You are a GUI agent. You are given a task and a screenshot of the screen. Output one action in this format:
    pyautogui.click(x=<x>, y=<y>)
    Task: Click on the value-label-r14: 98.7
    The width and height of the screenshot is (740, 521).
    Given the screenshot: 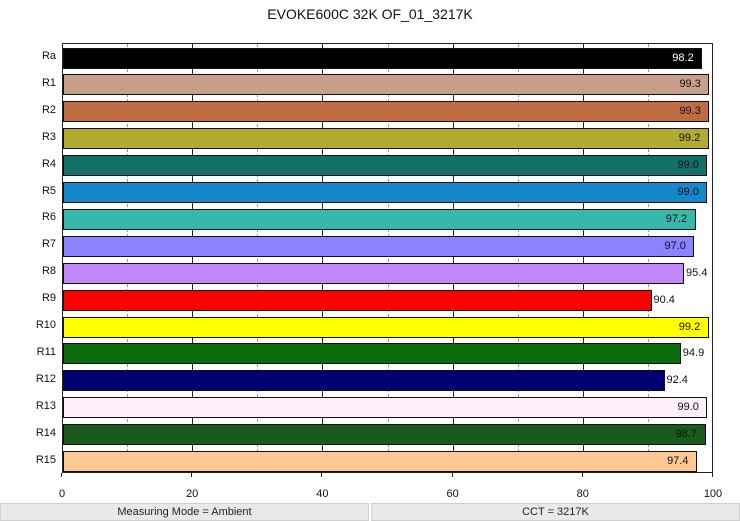 What is the action you would take?
    pyautogui.click(x=686, y=434)
    